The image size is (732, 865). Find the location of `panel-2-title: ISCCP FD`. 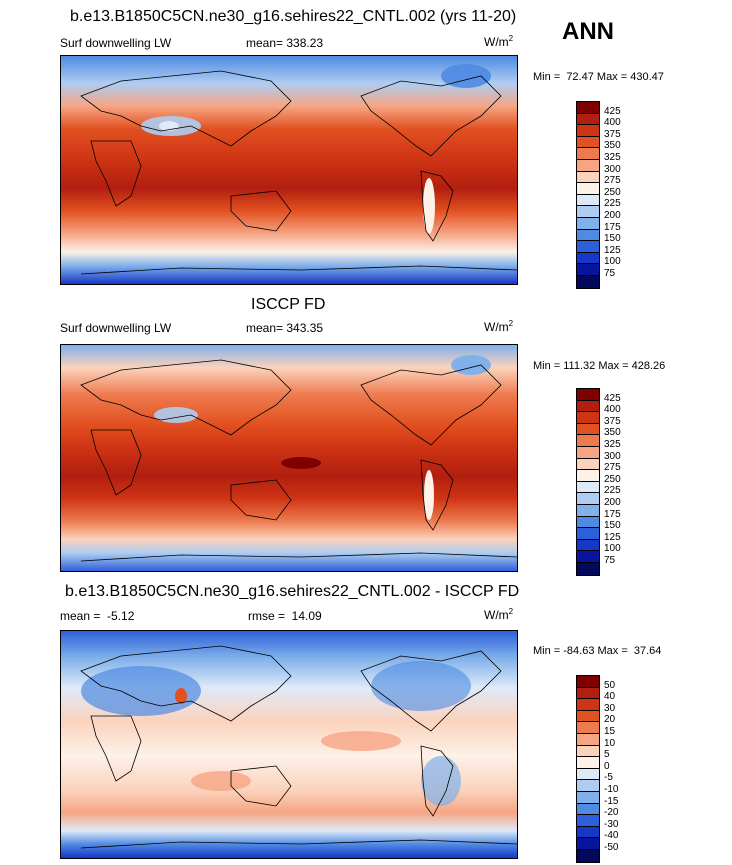

panel-2-title: ISCCP FD is located at coordinates (288, 304).